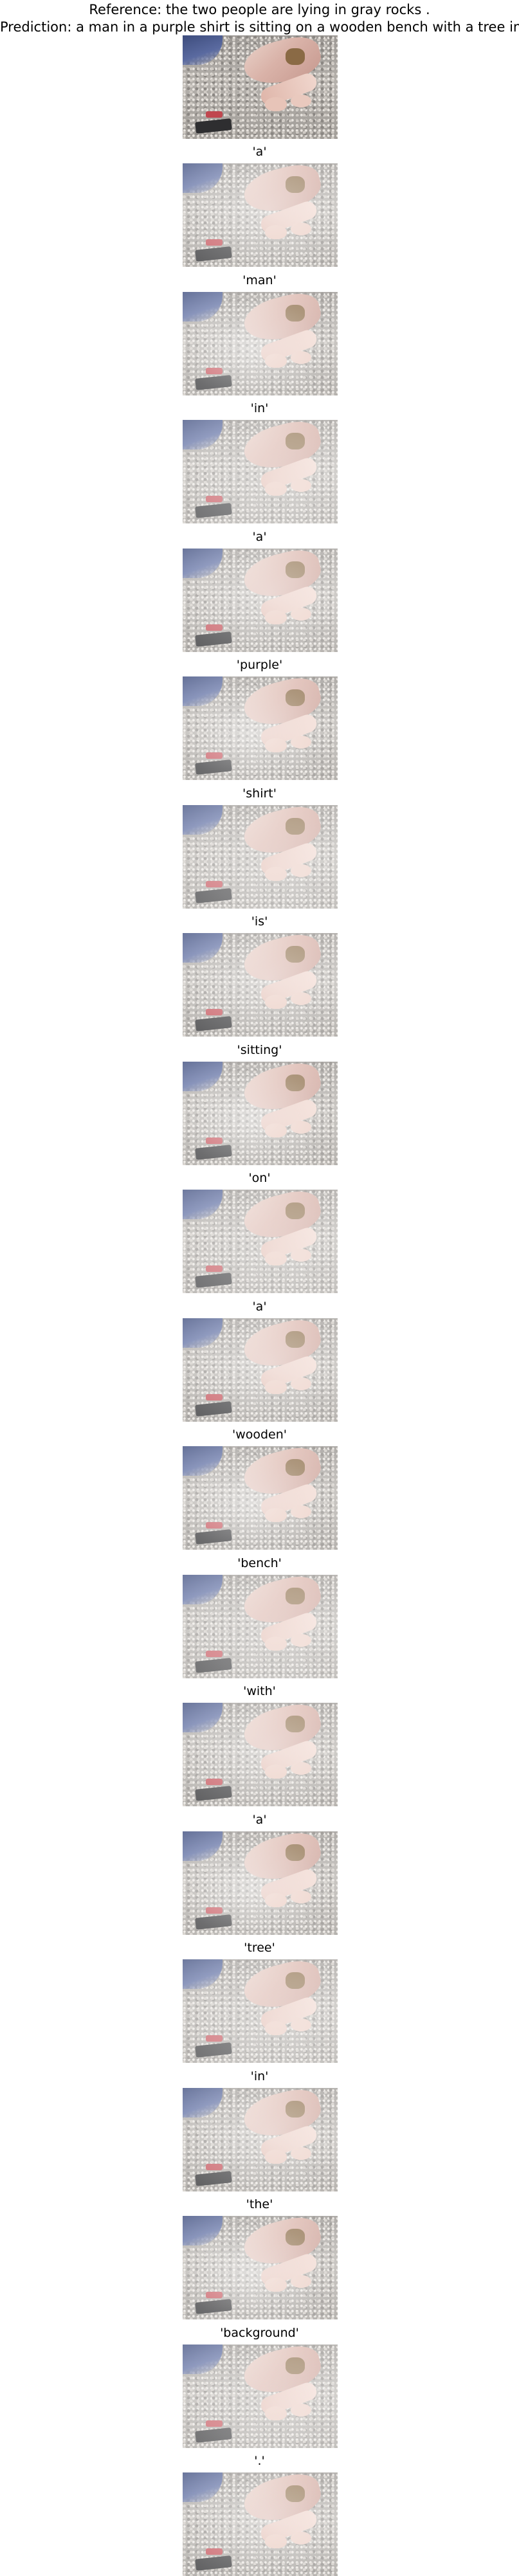  I want to click on token-label: 'sitting', so click(259, 1049).